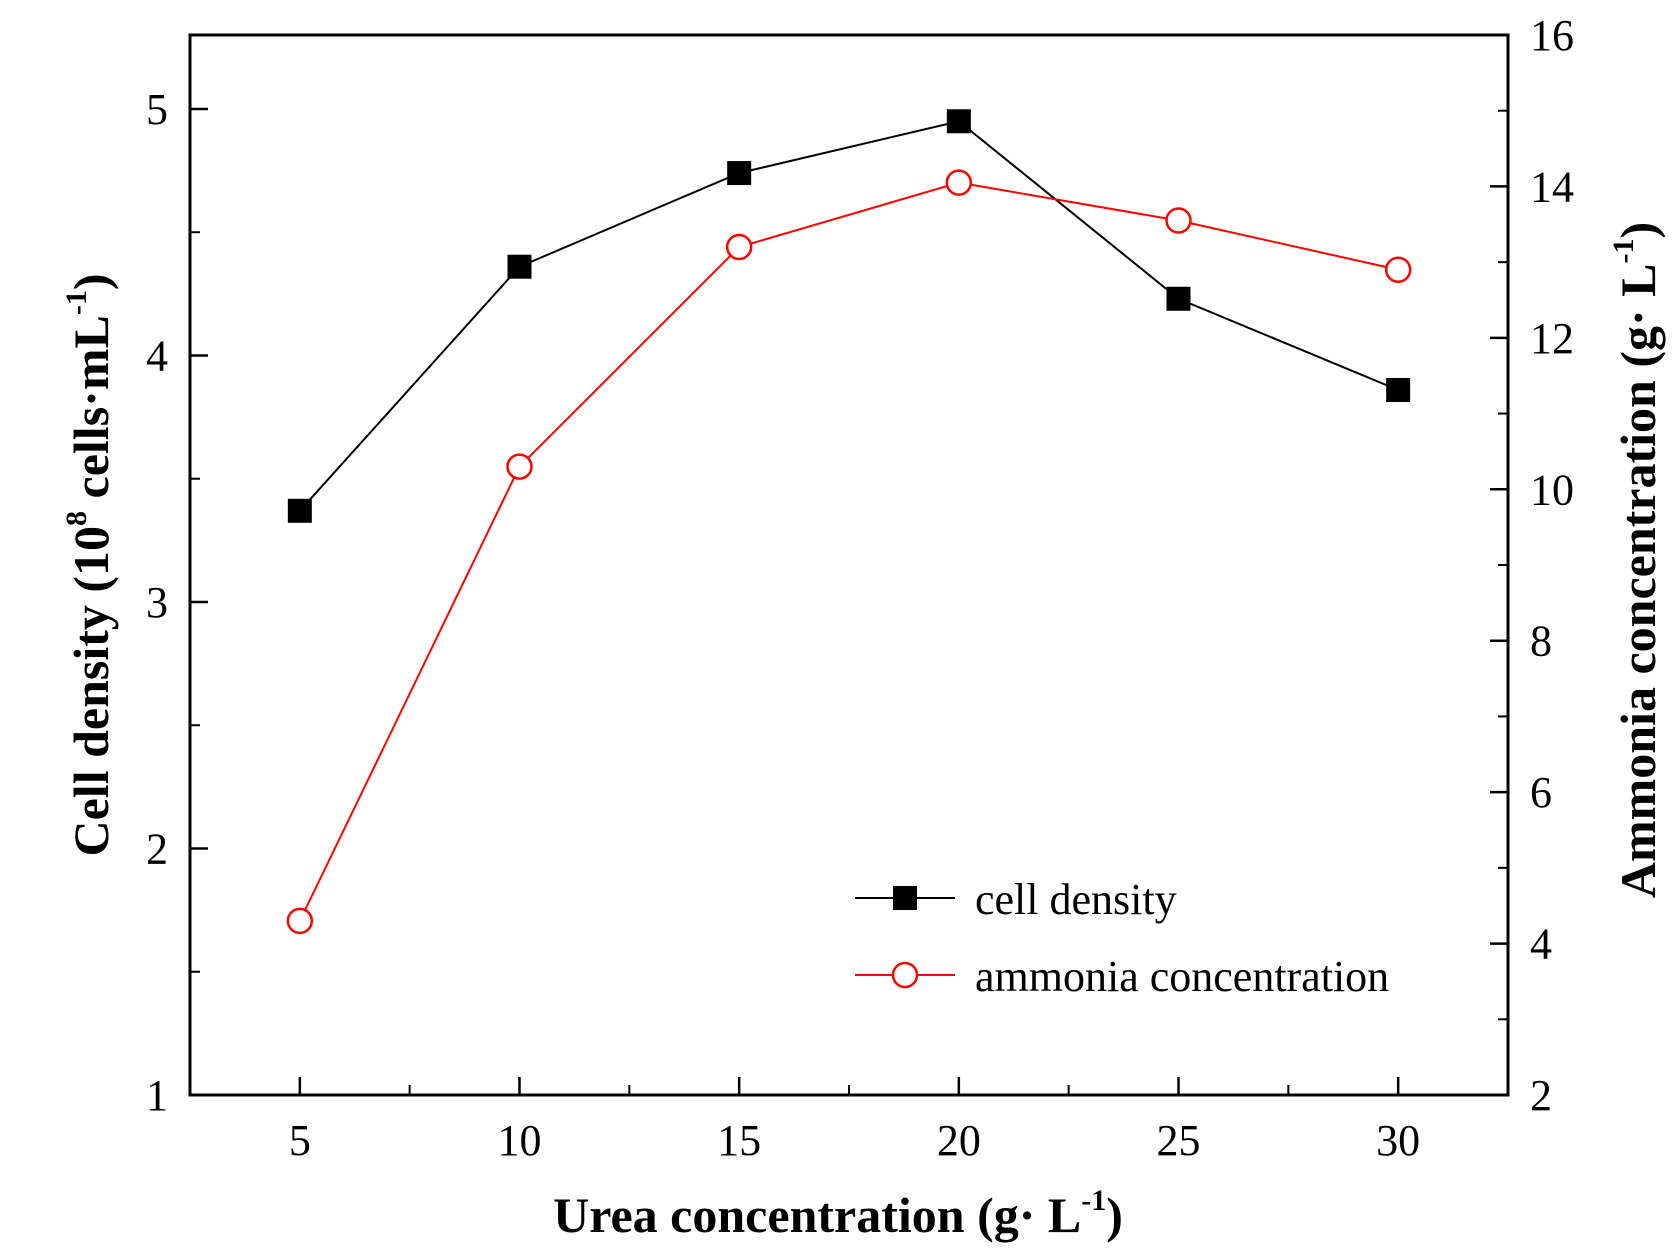  Describe the element at coordinates (157, 848) in the screenshot. I see `y-left-tick-label: 2` at that location.